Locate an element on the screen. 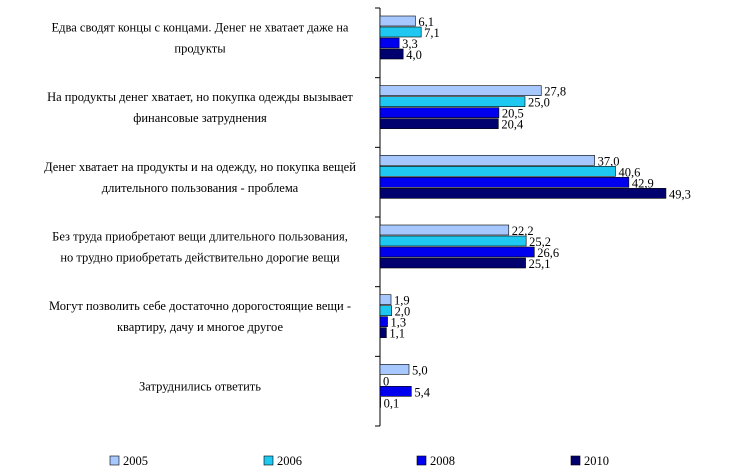 Image resolution: width=734 pixels, height=475 pixels. data-label: 4,0 is located at coordinates (414, 55).